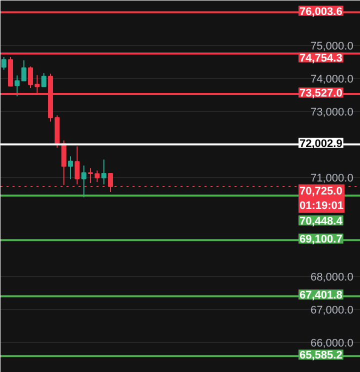 The image size is (360, 372). What do you see at coordinates (321, 12) in the screenshot?
I see `ref-line-label: 76,003.6` at bounding box center [321, 12].